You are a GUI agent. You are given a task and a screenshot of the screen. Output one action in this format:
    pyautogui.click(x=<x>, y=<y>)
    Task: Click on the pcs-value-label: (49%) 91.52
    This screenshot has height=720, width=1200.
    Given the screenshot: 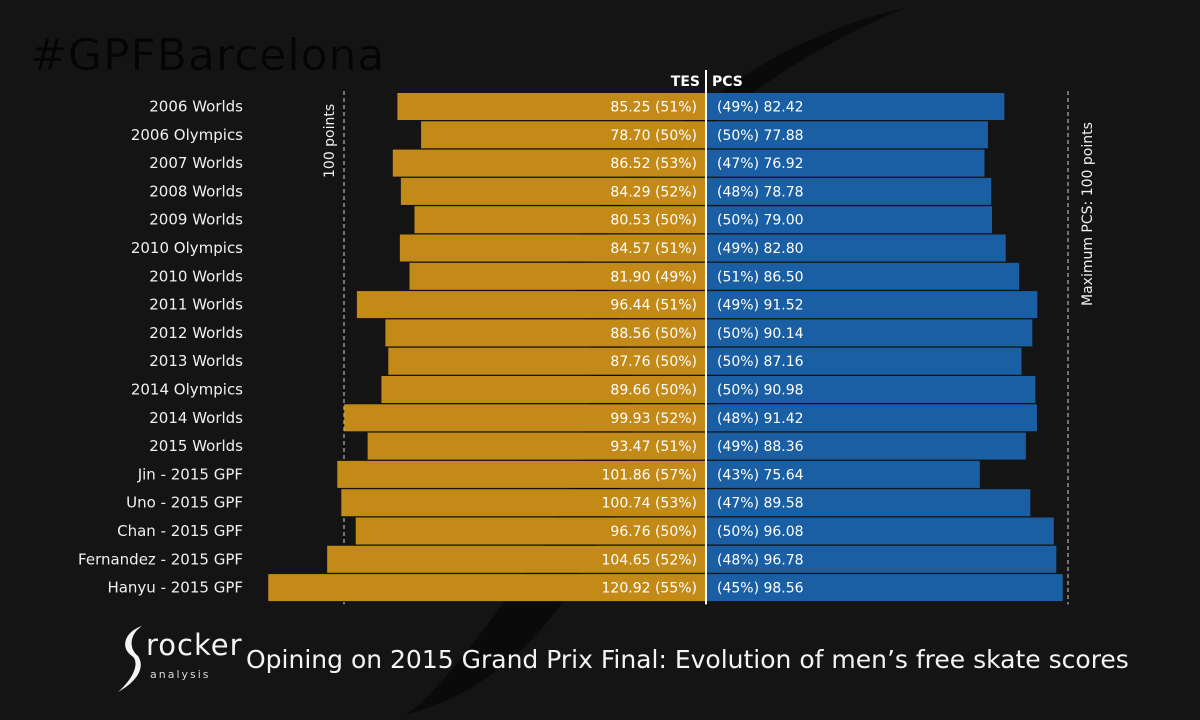 What is the action you would take?
    pyautogui.click(x=760, y=306)
    